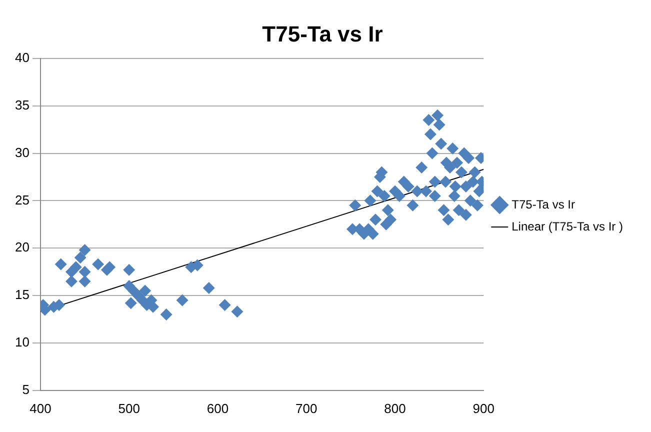  What do you see at coordinates (323, 33) in the screenshot?
I see `chart-title: T75-Ta vs Ir` at bounding box center [323, 33].